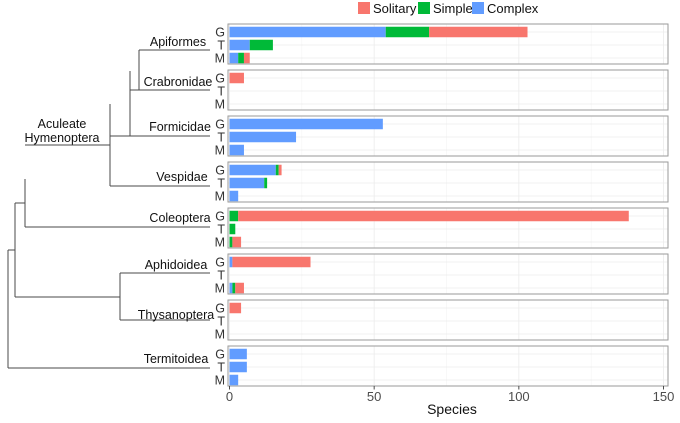 This screenshot has width=680, height=423. Describe the element at coordinates (246, 58) in the screenshot. I see `bar-apiformes-m-solitary` at that location.